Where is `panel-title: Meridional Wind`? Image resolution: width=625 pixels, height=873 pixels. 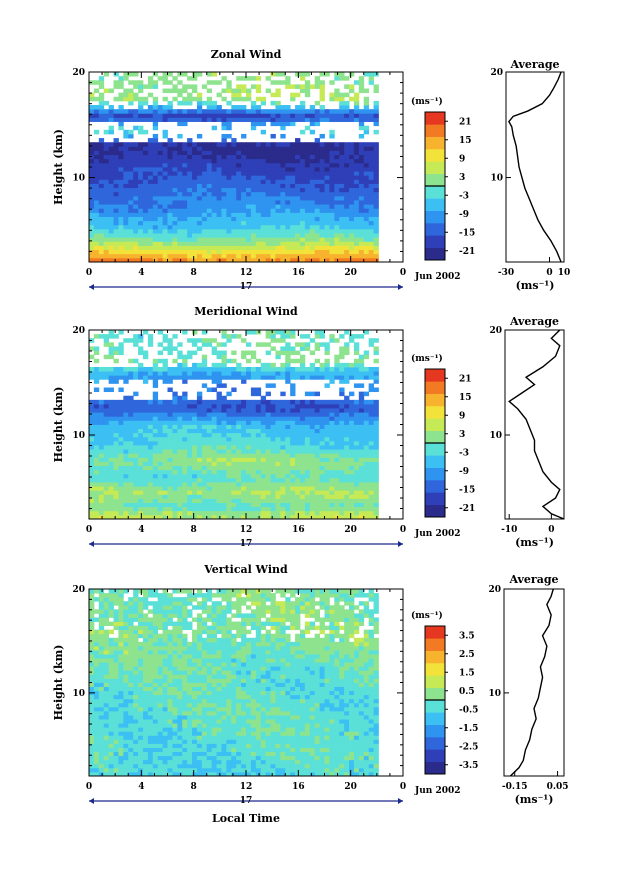 panel-title: Meridional Wind is located at coordinates (246, 311).